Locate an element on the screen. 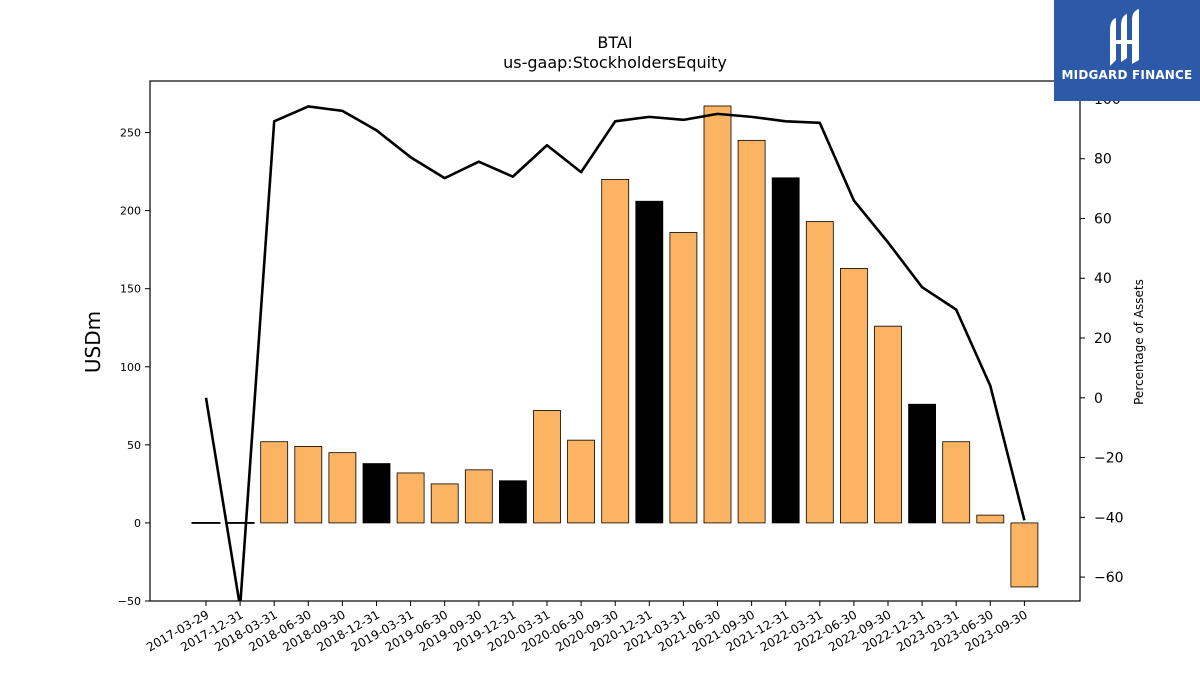 This screenshot has width=1200, height=675. chart-subtitle: us-gaap:StockholdersEquity is located at coordinates (615, 62).